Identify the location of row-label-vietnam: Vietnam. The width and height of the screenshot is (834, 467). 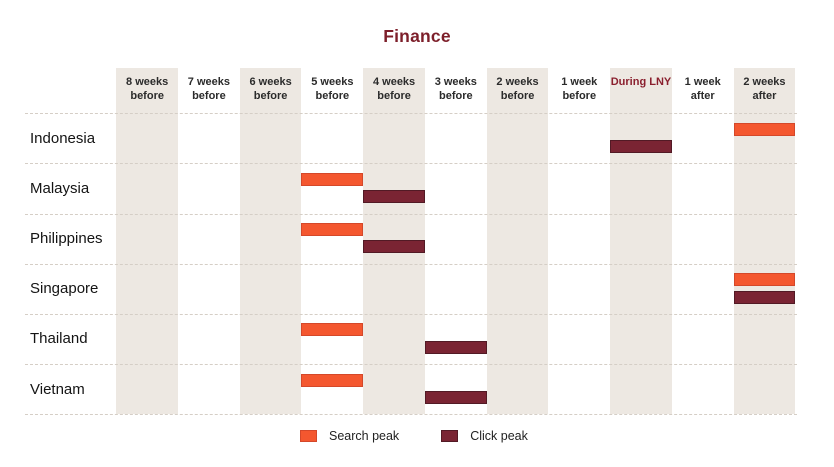
(57, 389).